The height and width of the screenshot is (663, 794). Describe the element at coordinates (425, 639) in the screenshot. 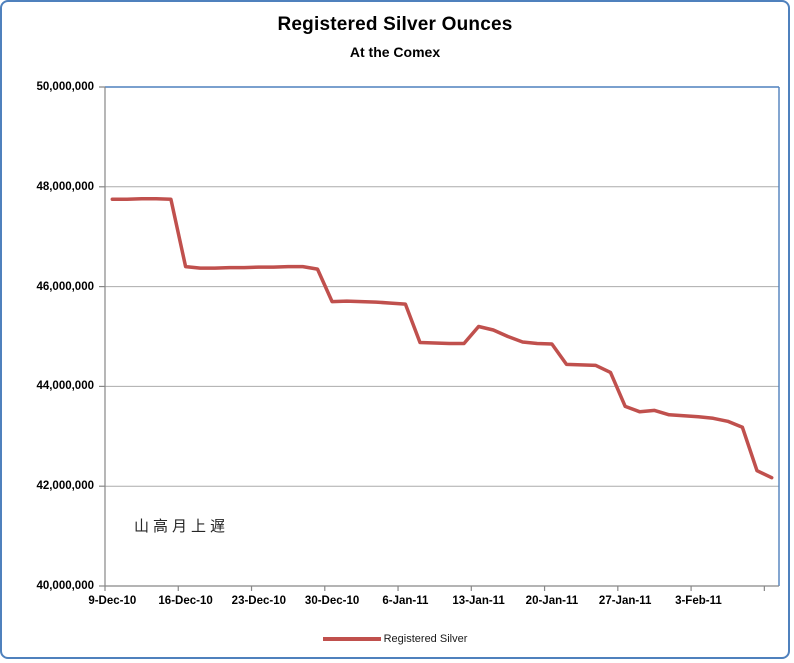

I see `legend-label: Registered Silver` at that location.